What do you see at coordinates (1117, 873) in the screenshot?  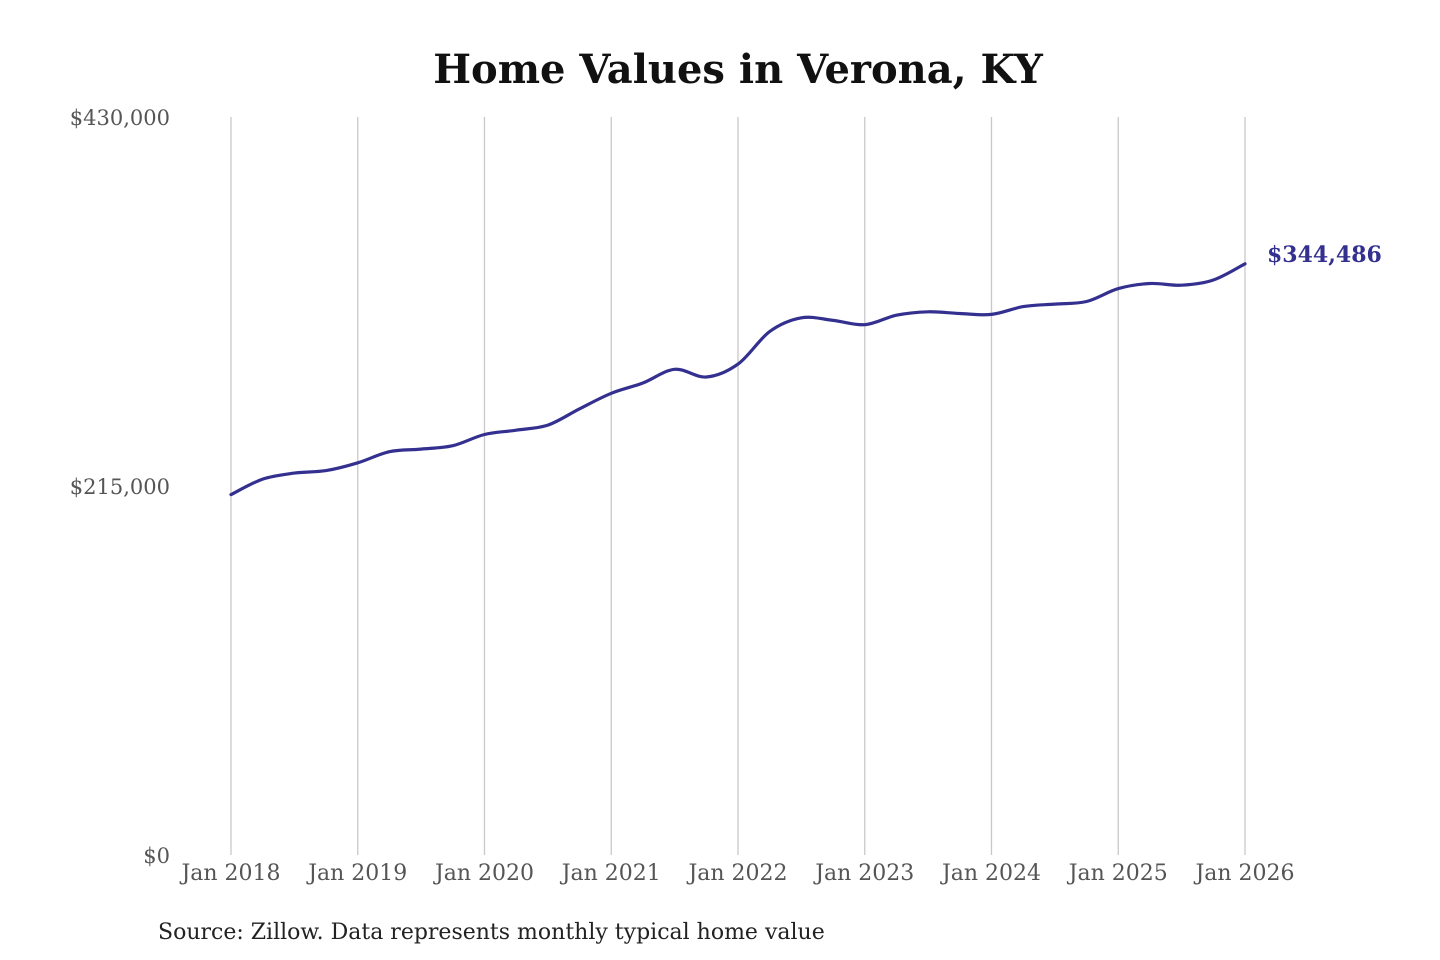 I see `x-tick-label: Jan 2025` at bounding box center [1117, 873].